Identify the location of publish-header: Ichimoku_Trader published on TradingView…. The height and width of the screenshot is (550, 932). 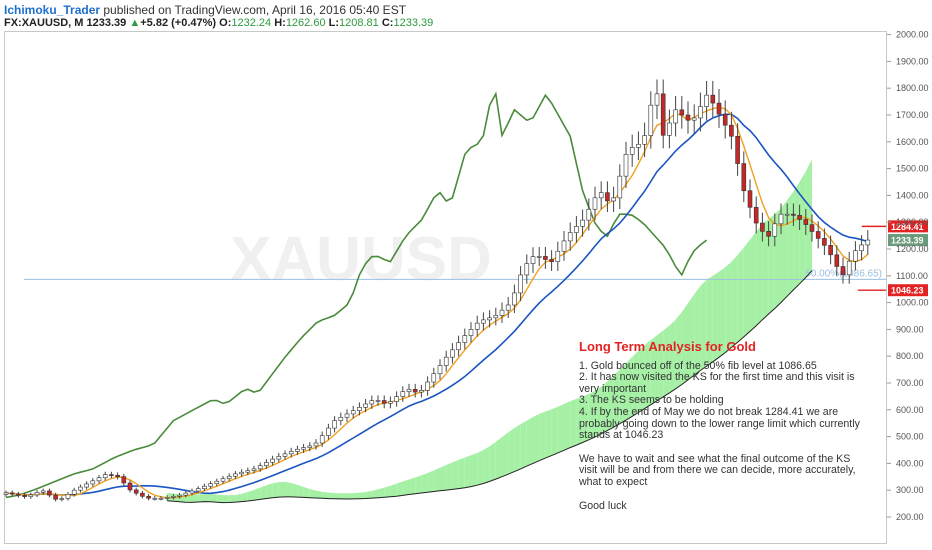
(205, 10).